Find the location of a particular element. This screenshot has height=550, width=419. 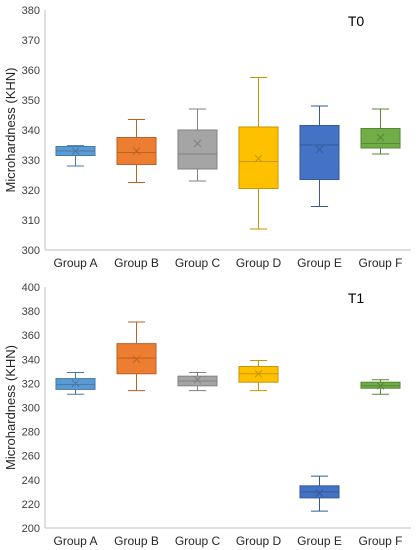

y-tick-label: 330 is located at coordinates (31, 161).